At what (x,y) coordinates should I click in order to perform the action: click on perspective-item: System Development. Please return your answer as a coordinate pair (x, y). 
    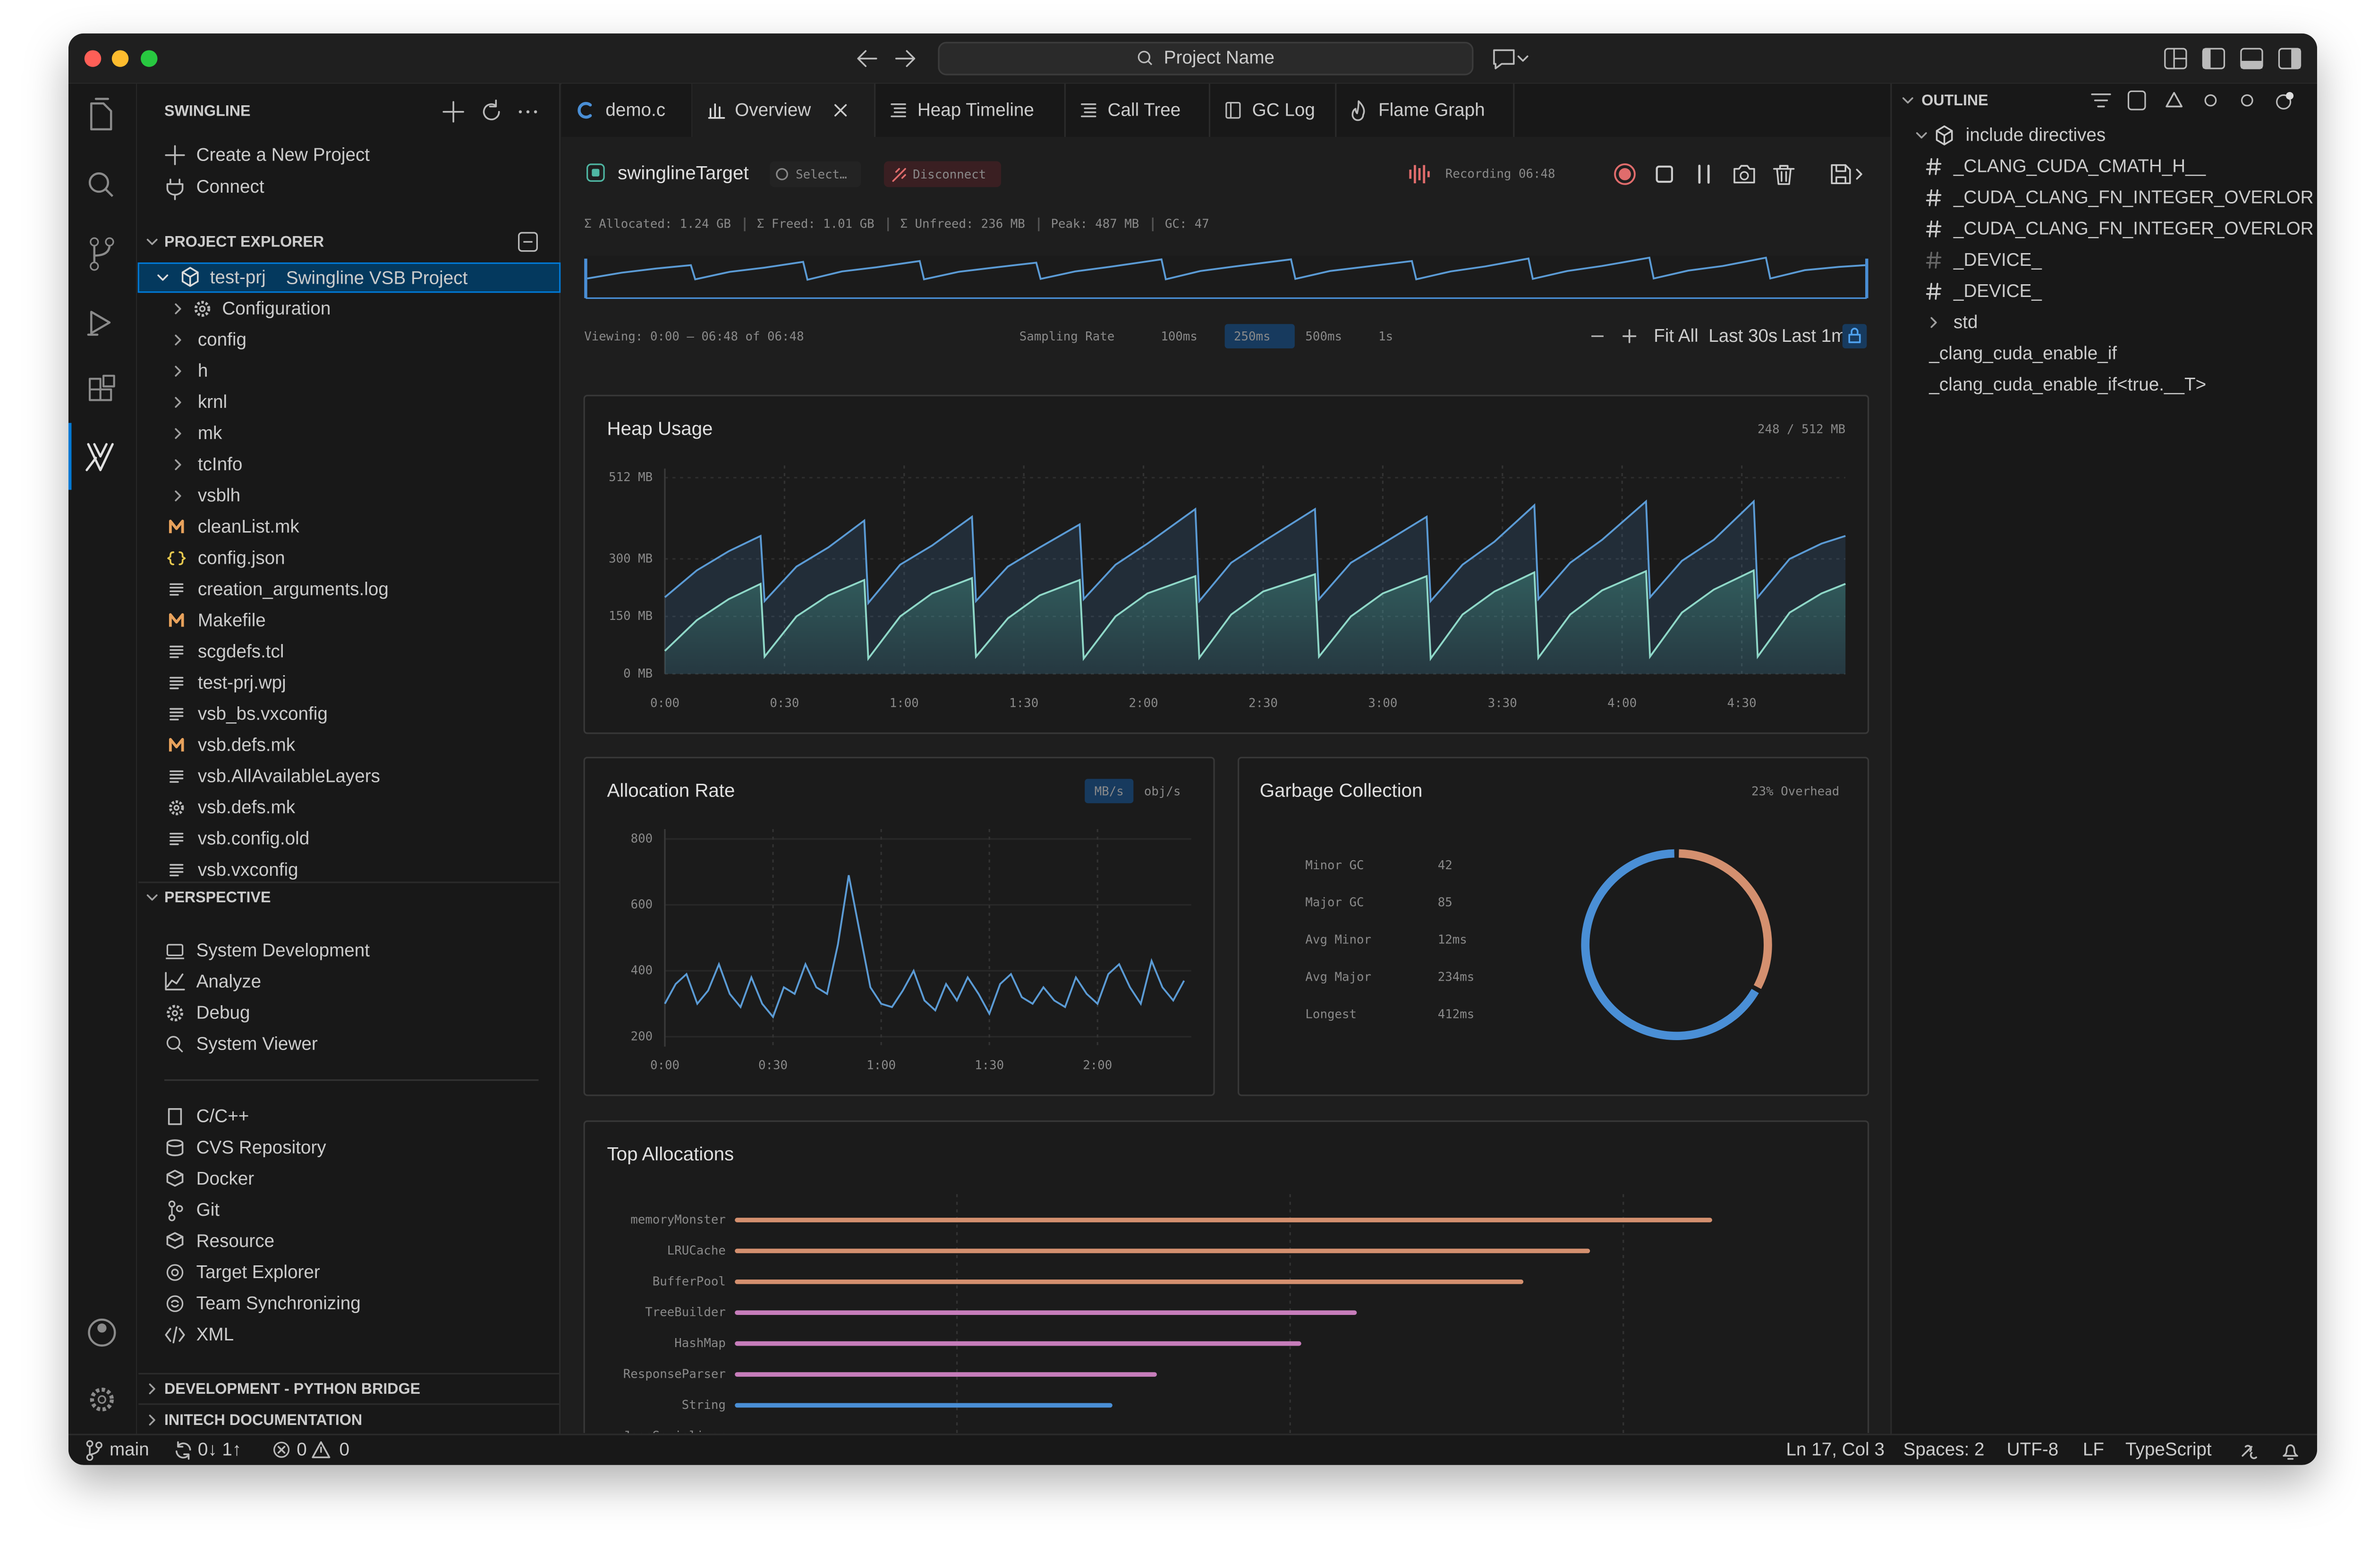
    Looking at the image, I should click on (283, 951).